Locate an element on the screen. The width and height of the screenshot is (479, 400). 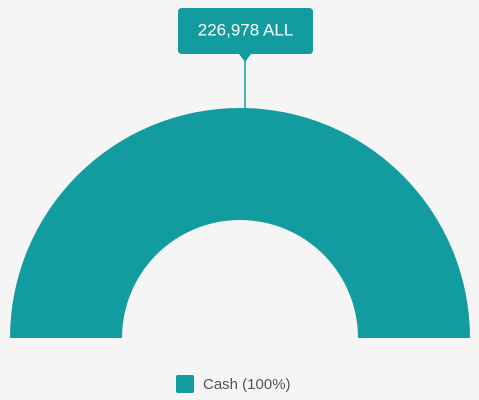
tooltip-box is located at coordinates (245, 35).